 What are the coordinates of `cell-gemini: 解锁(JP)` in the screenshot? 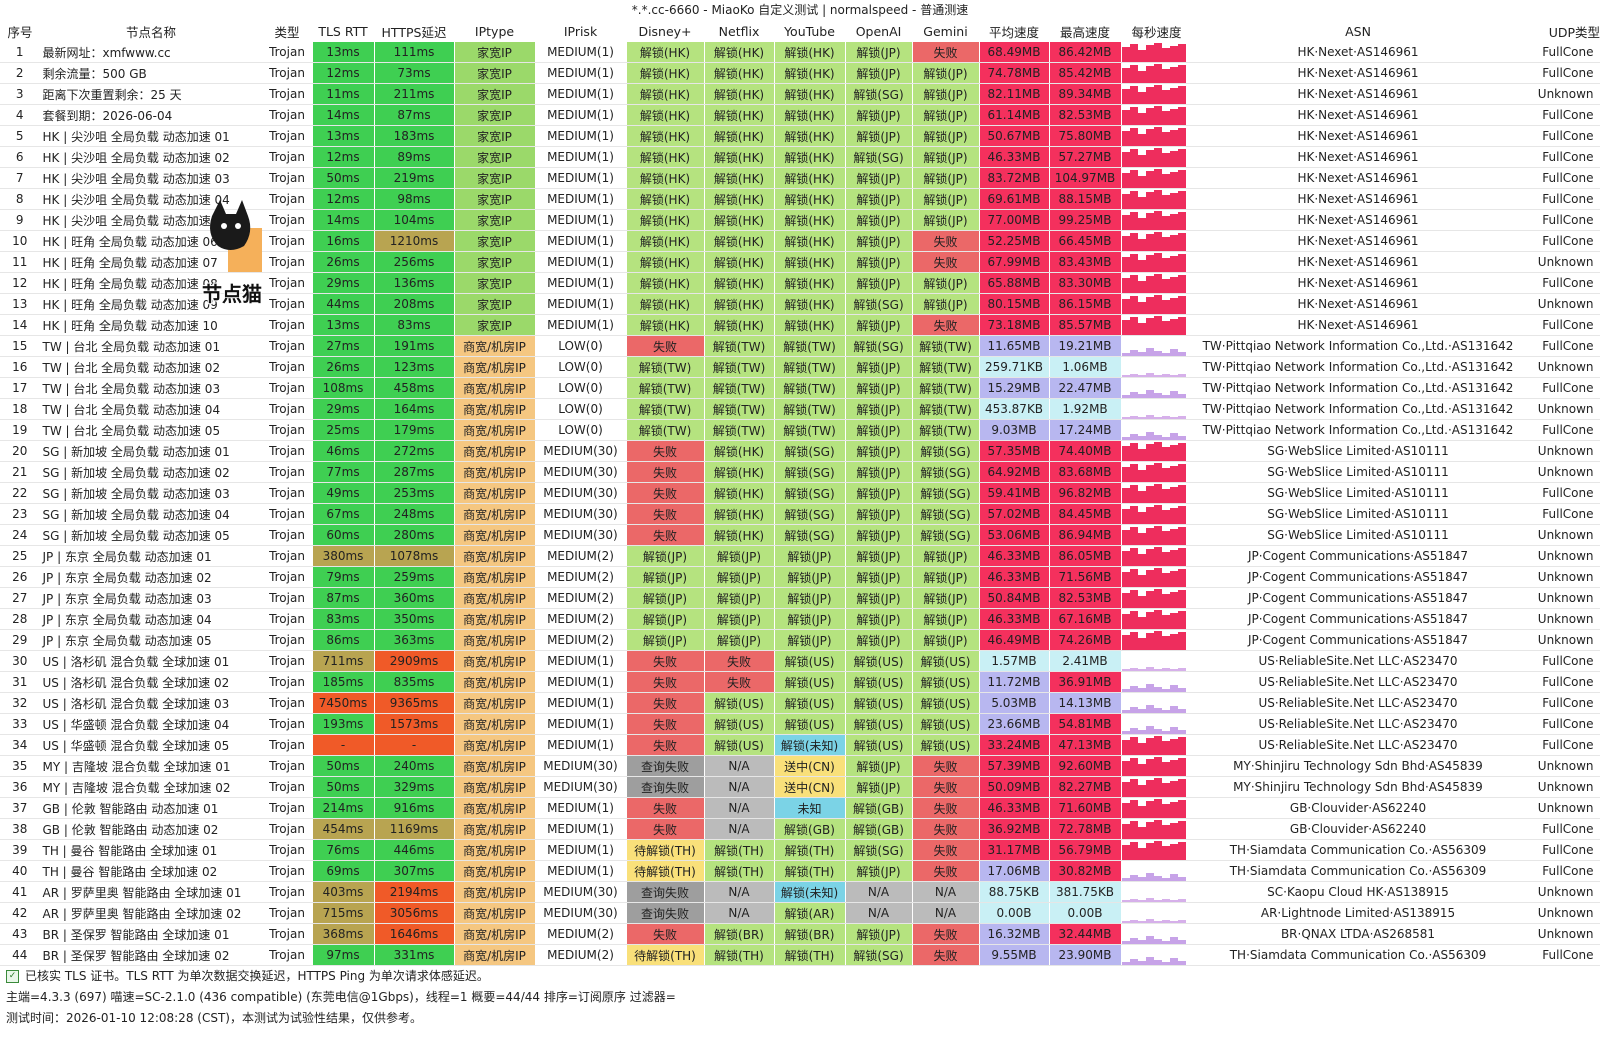 It's located at (946, 283).